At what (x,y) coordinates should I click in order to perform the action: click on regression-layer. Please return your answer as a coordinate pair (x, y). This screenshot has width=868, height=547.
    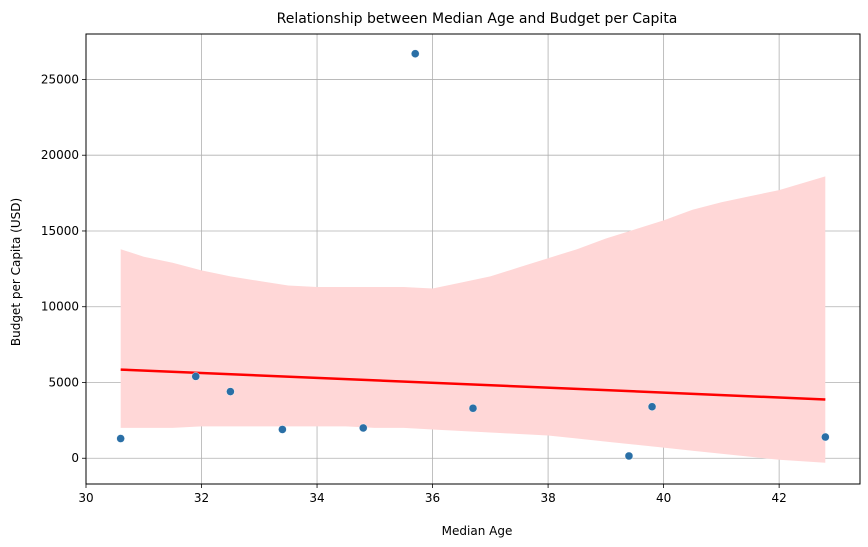
    Looking at the image, I should click on (473, 384).